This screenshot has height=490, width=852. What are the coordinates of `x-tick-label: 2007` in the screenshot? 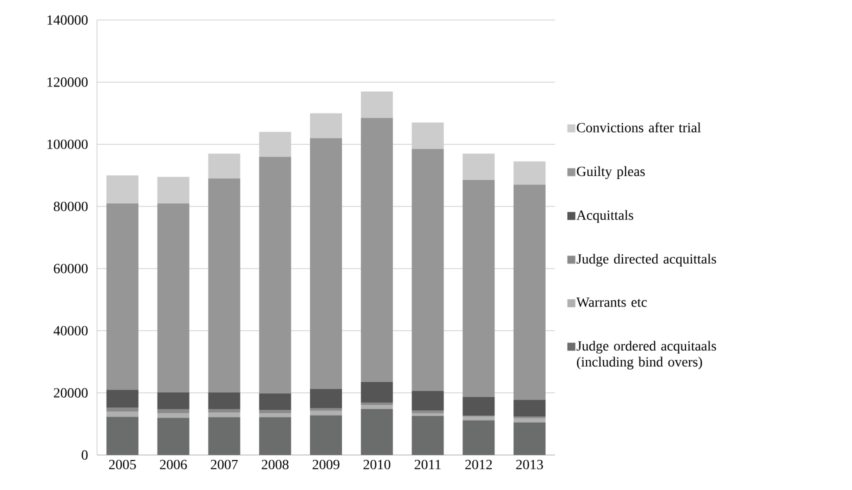 It's located at (224, 465).